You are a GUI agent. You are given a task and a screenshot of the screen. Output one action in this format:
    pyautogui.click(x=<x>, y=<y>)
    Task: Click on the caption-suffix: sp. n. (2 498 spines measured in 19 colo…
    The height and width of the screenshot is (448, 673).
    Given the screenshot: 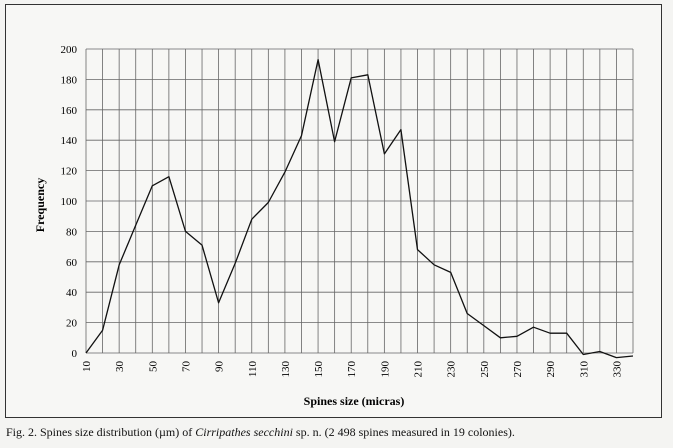 What is the action you would take?
    pyautogui.click(x=403, y=432)
    